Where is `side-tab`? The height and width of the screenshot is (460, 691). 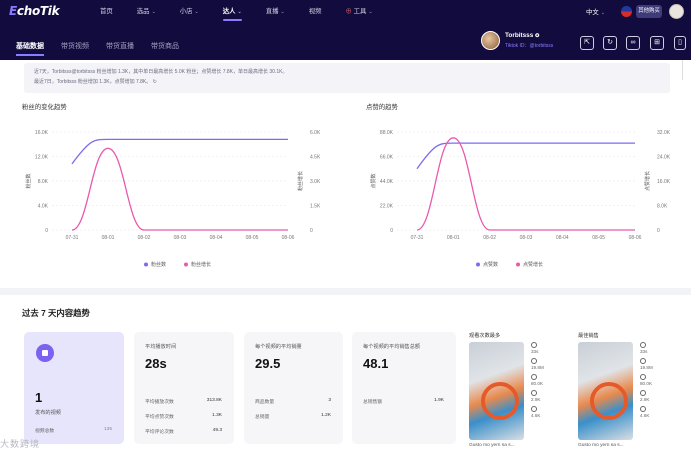 side-tab is located at coordinates (686, 70).